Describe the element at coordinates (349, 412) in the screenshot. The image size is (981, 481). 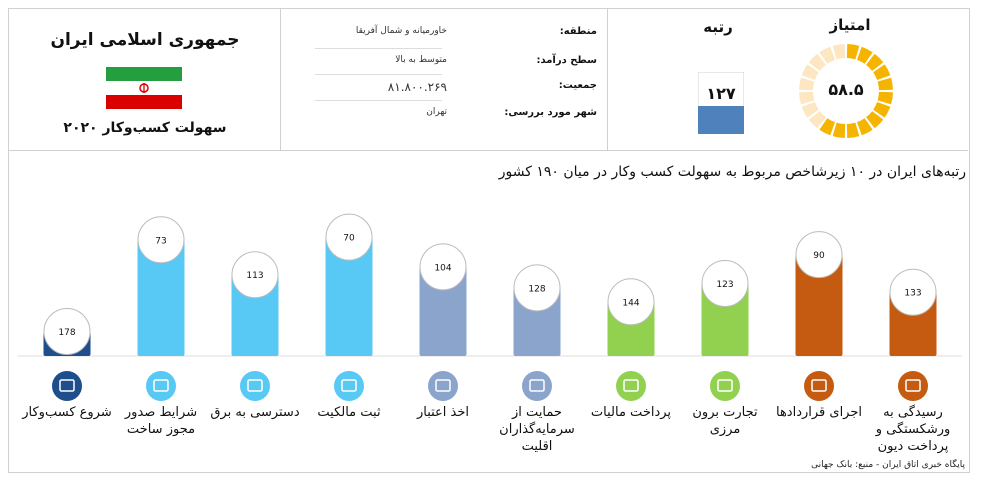
I see `category-label: ثبت مالکیت` at that location.